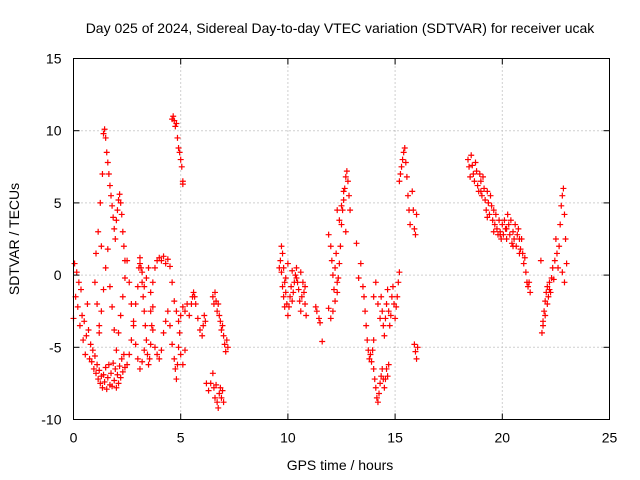 The height and width of the screenshot is (480, 640). I want to click on y-tick-label: 5, so click(58, 203).